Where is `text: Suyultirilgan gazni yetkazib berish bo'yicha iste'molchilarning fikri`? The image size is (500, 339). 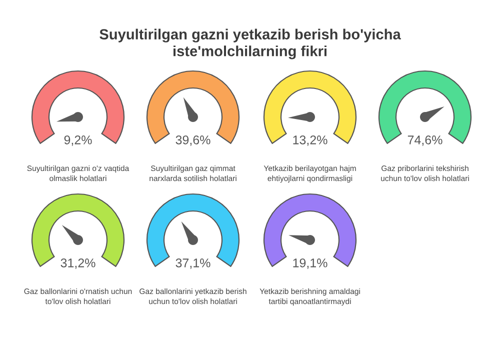
text: Suyultirilgan gazni yetkazib berish bo'yicha iste'molchilarning fikri is located at coordinates (250, 44).